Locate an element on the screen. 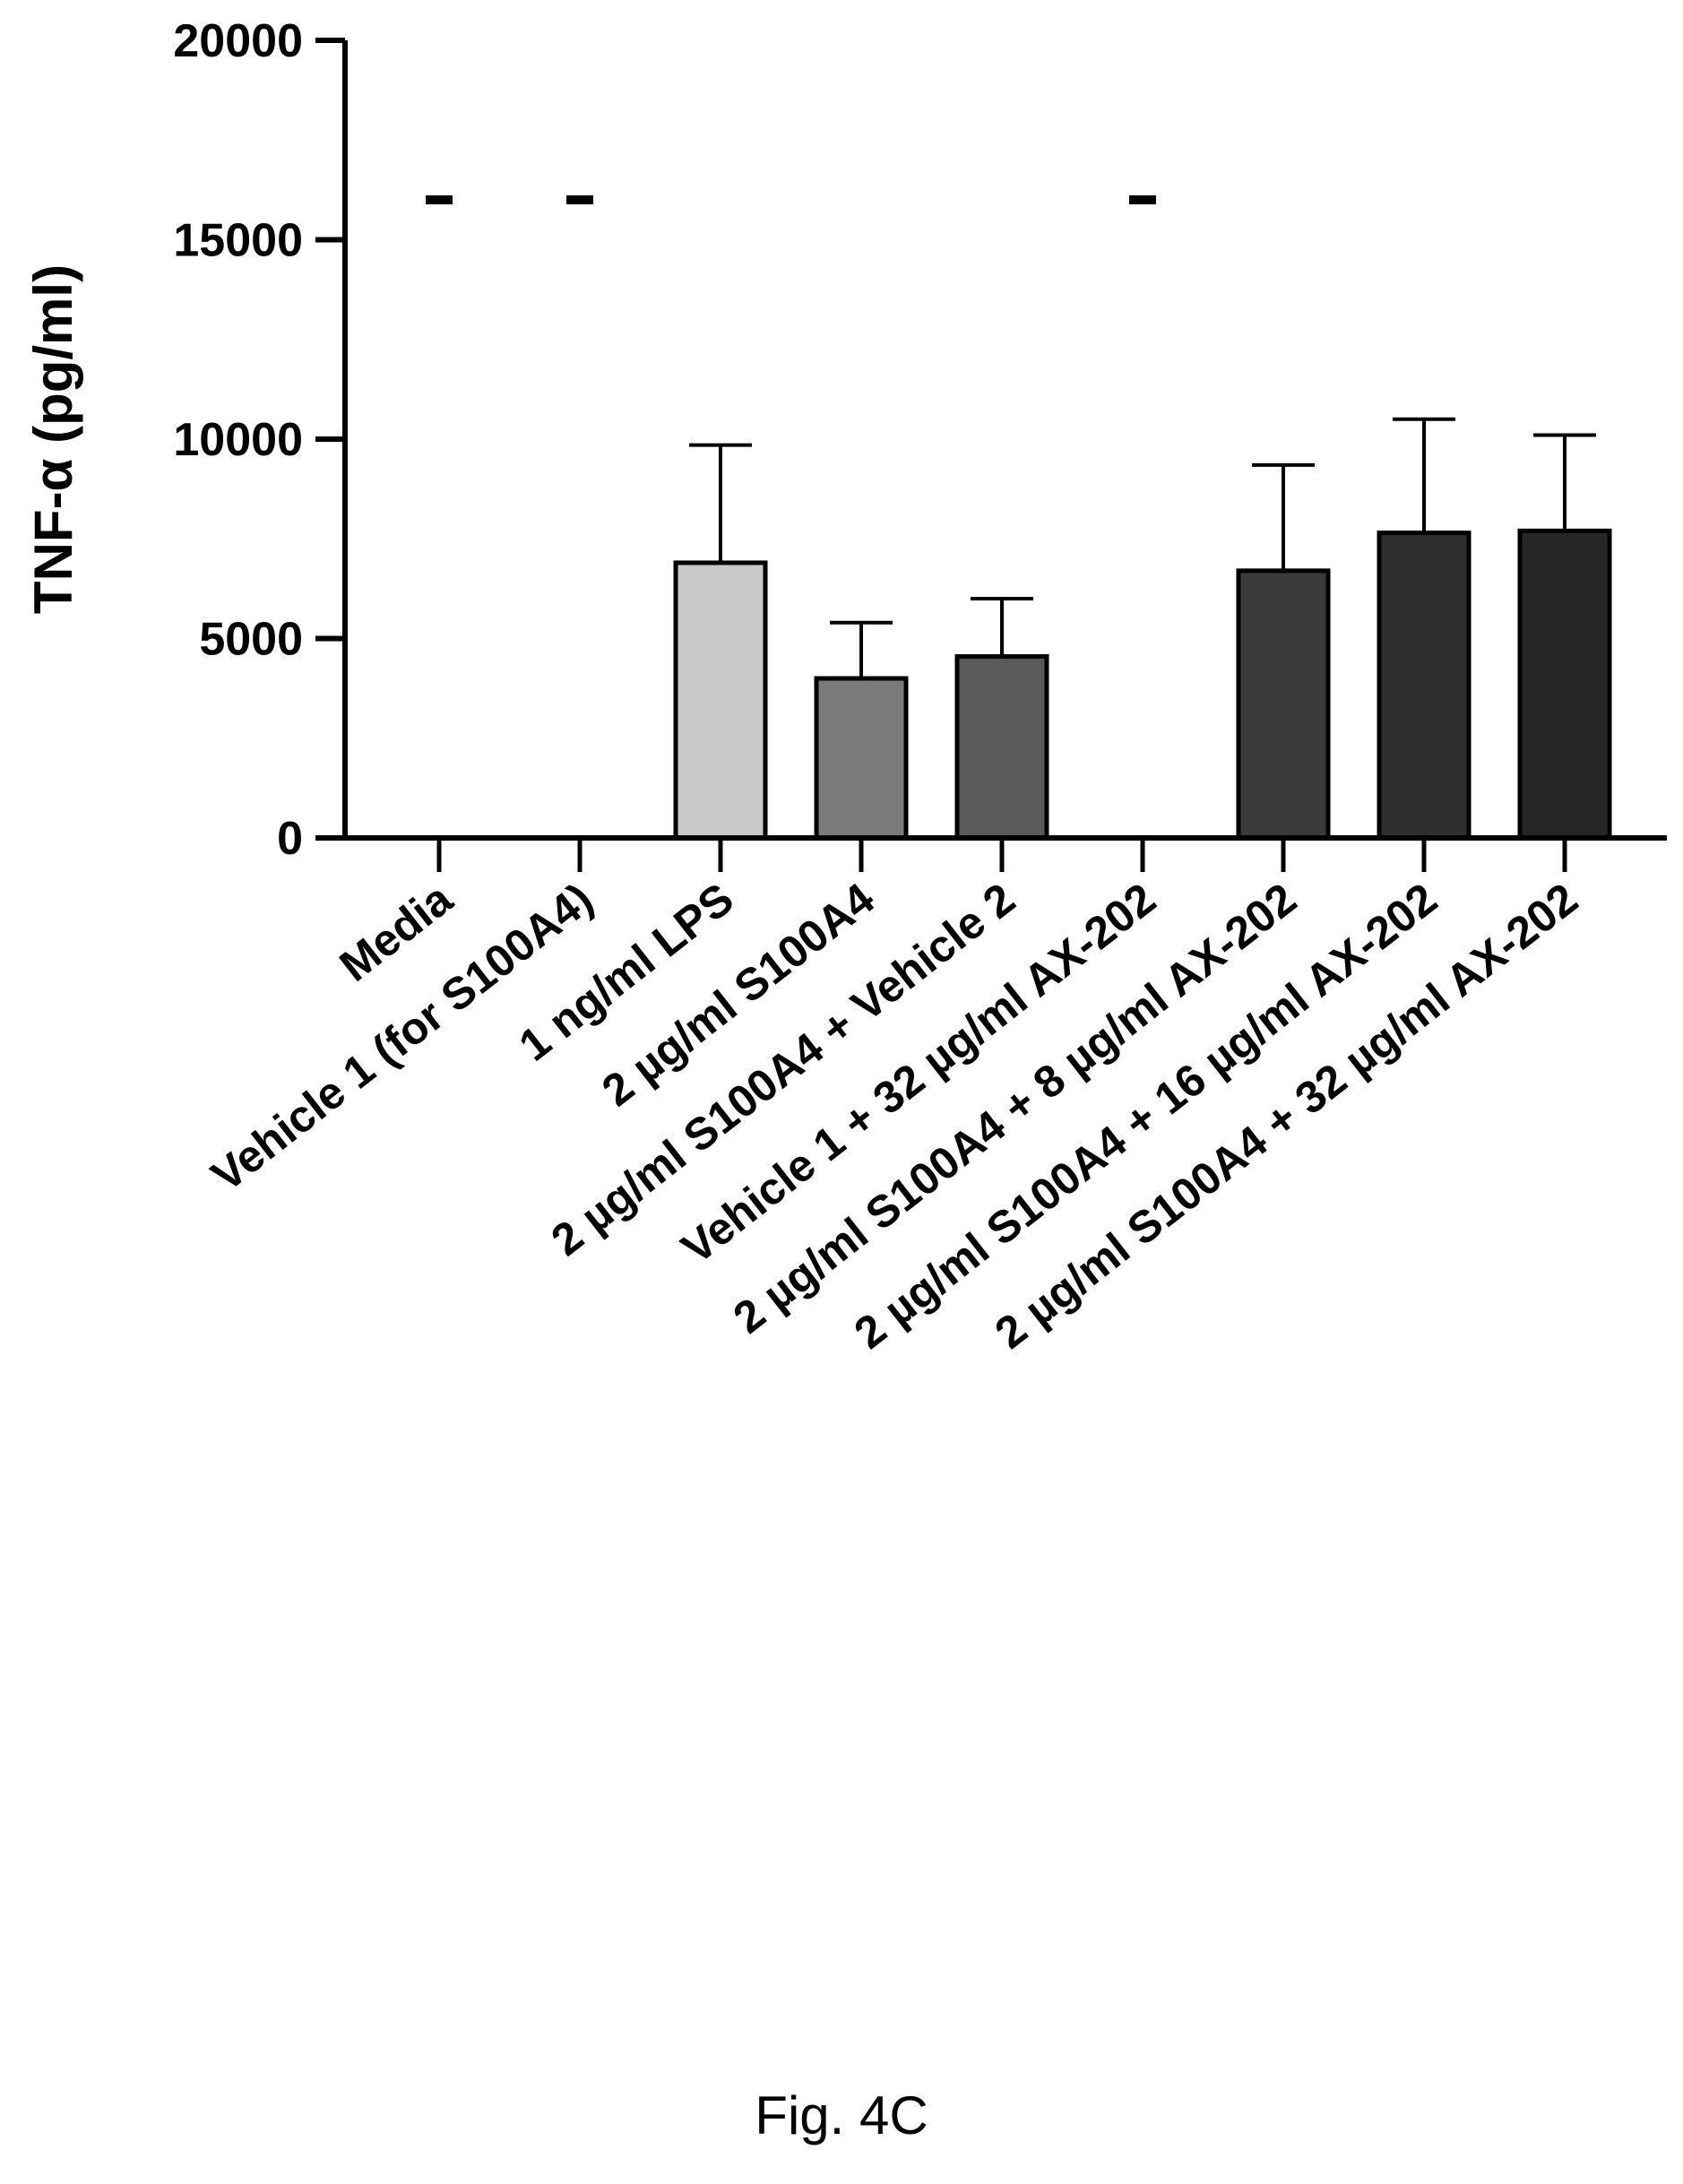  bars-group is located at coordinates (1143, 684).